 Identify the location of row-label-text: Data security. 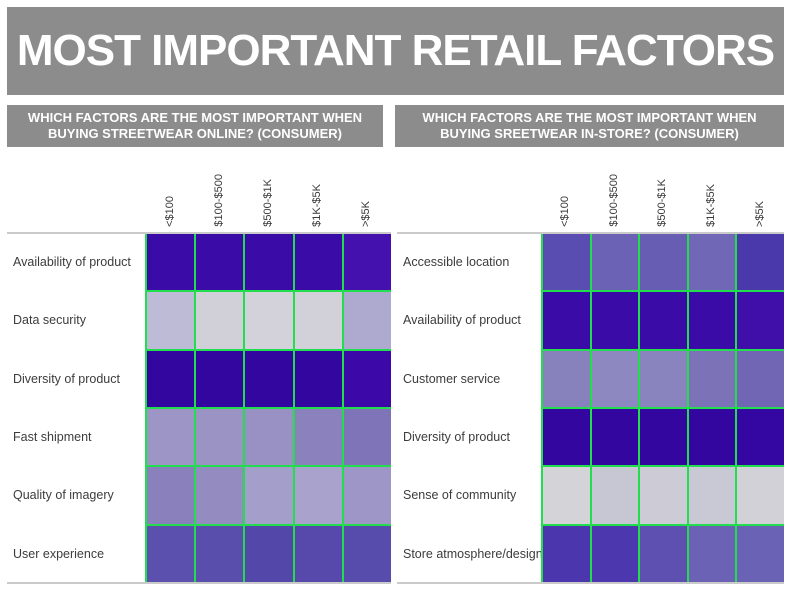
(49, 320).